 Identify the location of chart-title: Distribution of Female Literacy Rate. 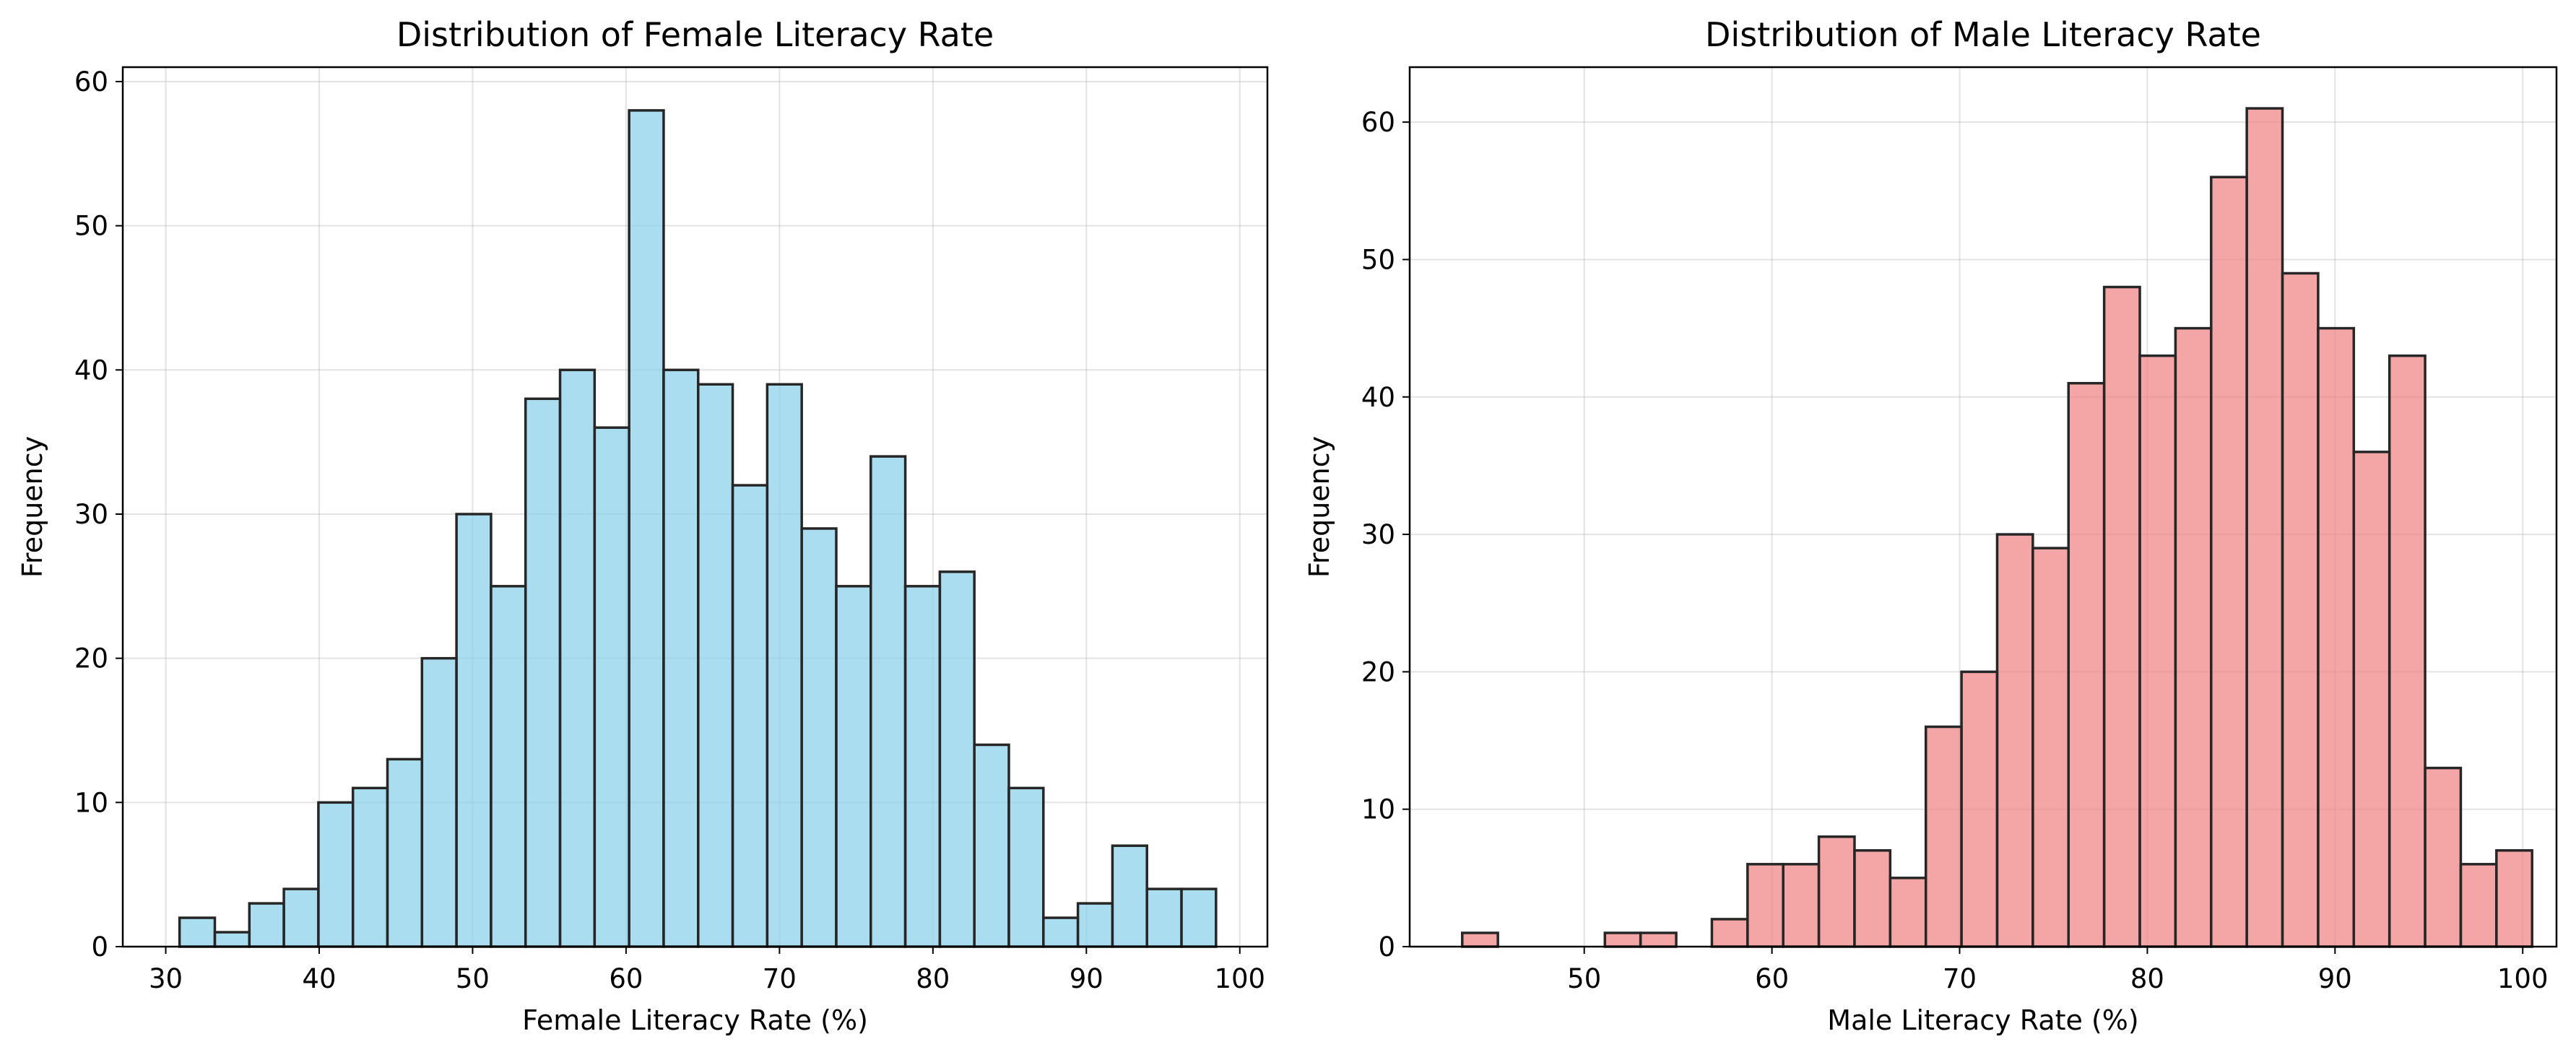
(695, 34).